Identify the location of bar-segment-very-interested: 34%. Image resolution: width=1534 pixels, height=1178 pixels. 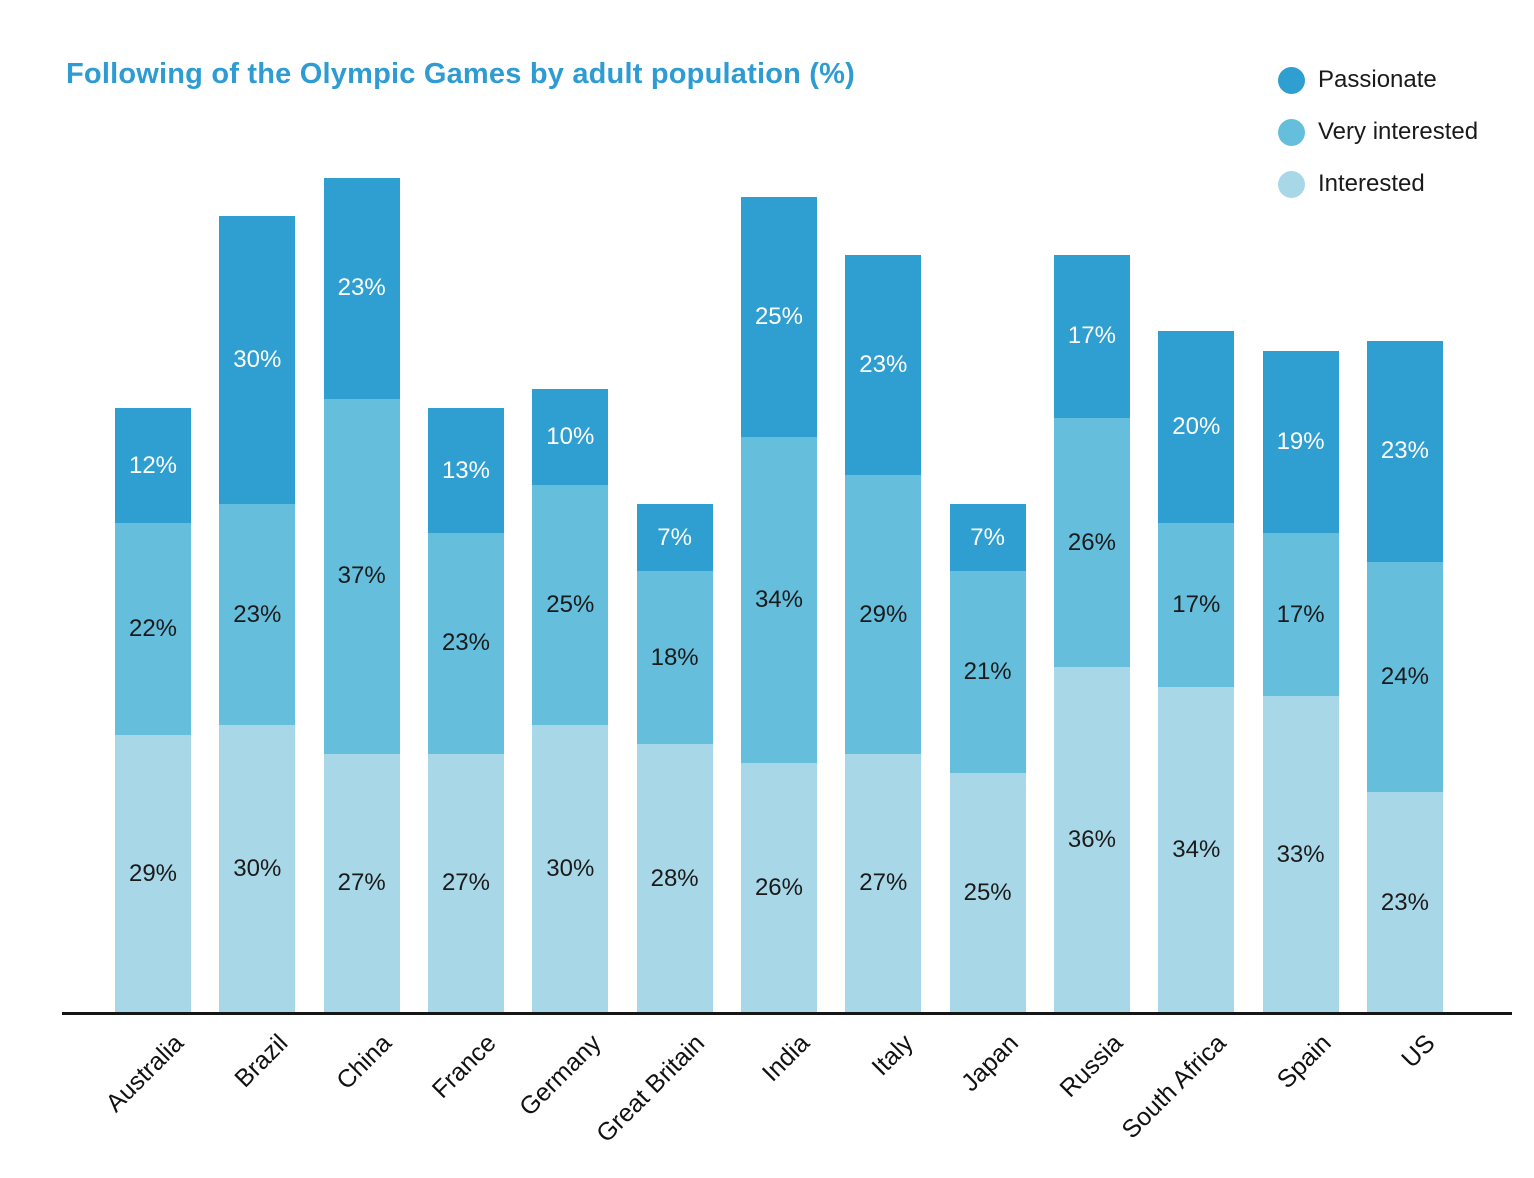
(778, 600).